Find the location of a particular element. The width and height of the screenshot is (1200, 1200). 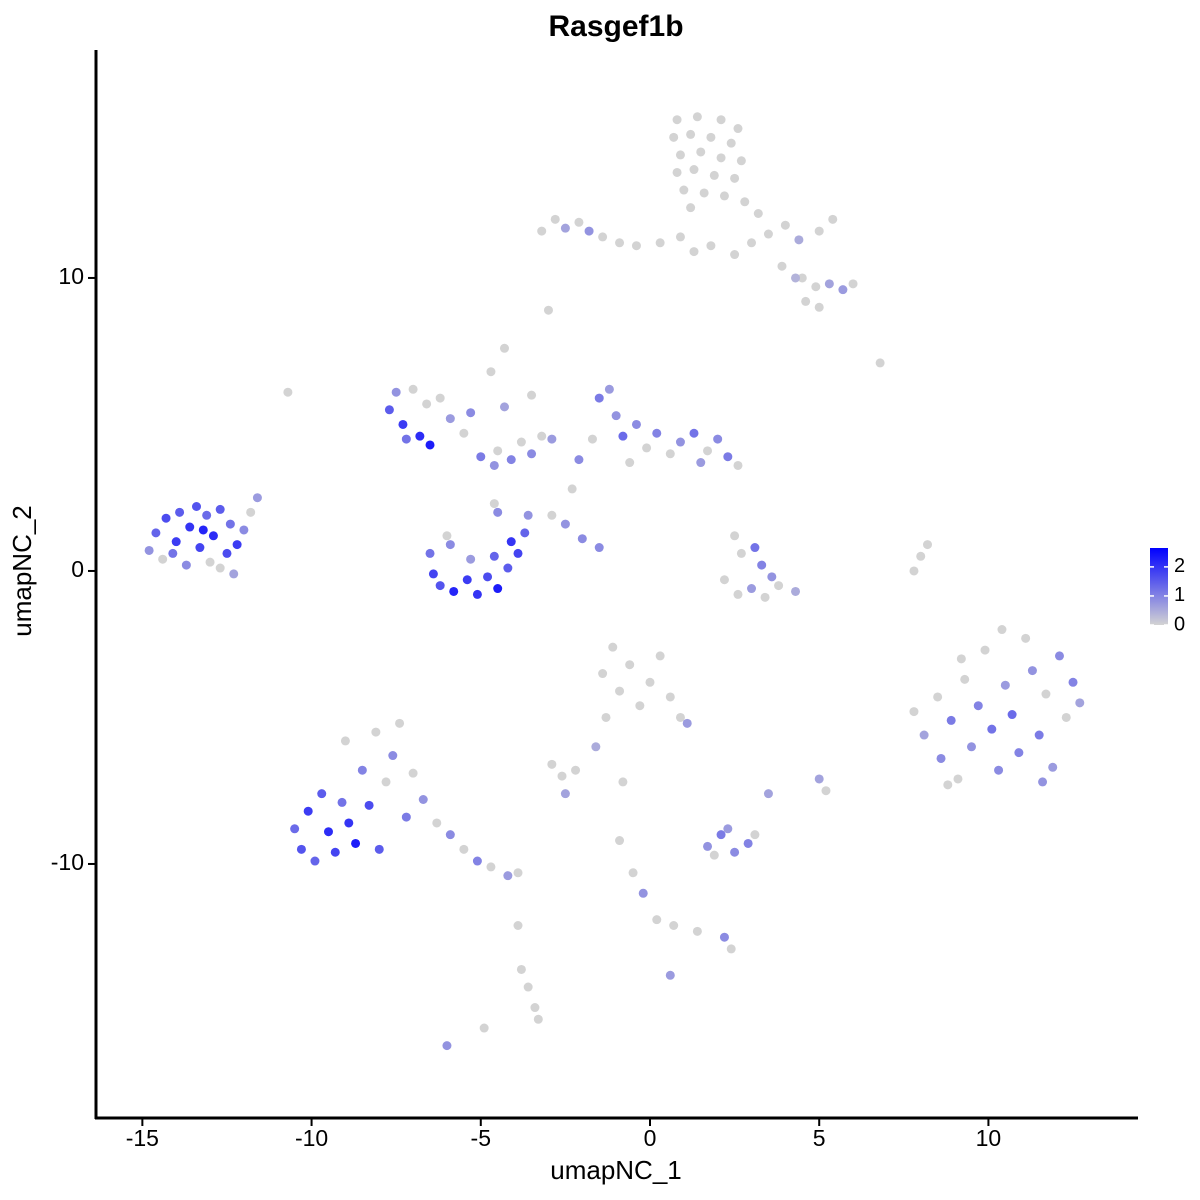

x-tick-label: 5 is located at coordinates (819, 1138).